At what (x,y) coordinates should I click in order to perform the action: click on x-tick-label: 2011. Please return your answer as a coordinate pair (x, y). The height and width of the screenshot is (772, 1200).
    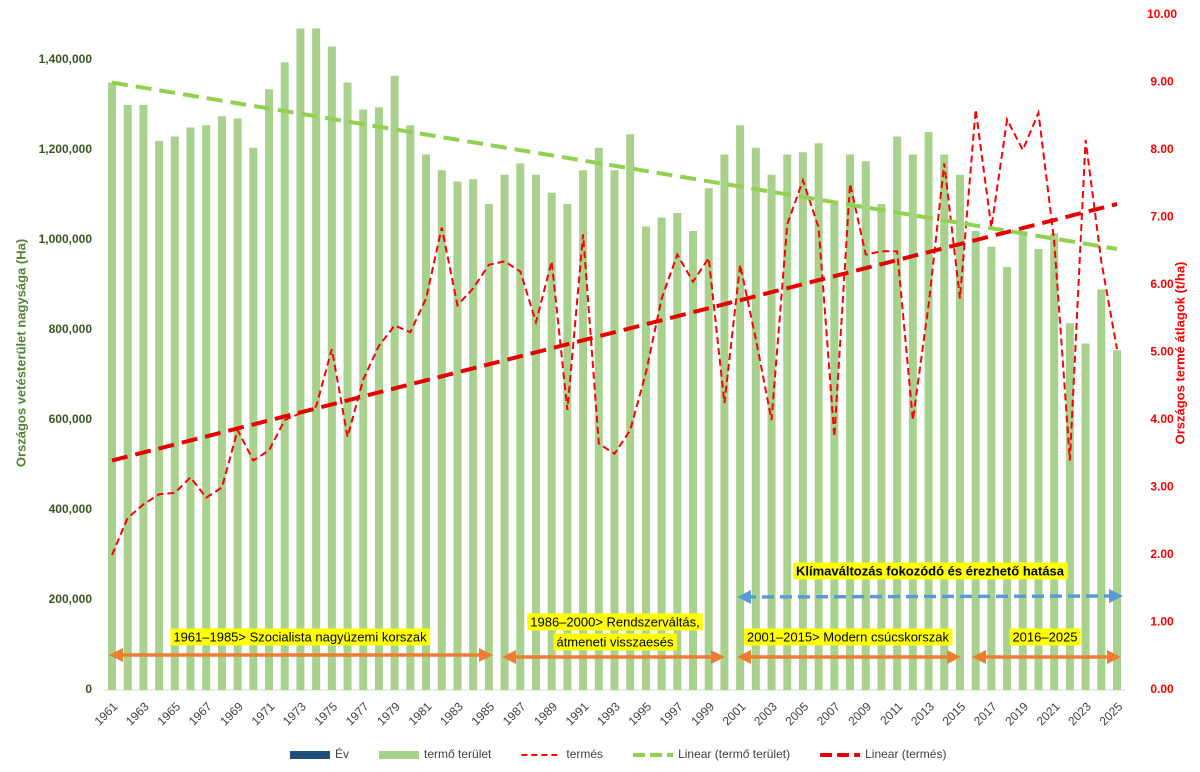
    Looking at the image, I should click on (891, 713).